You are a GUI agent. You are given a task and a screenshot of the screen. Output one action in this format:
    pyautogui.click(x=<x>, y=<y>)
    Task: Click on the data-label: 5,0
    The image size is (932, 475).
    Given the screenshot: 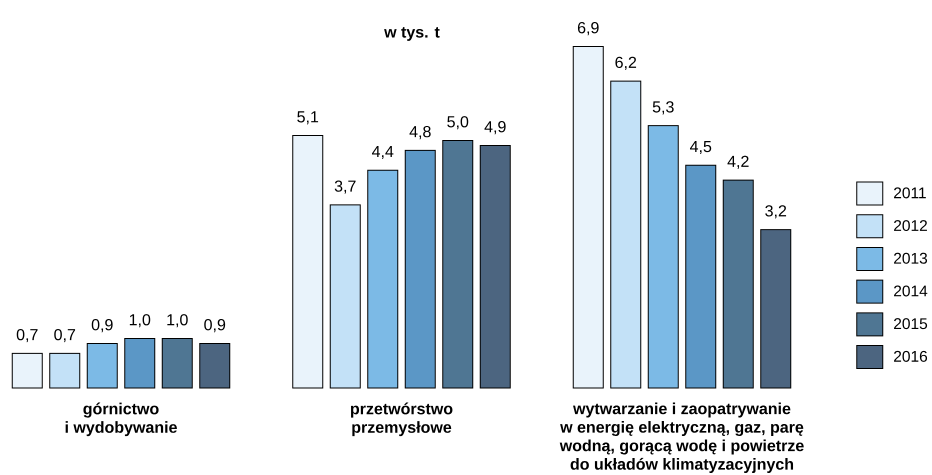 What is the action you would take?
    pyautogui.click(x=457, y=123)
    